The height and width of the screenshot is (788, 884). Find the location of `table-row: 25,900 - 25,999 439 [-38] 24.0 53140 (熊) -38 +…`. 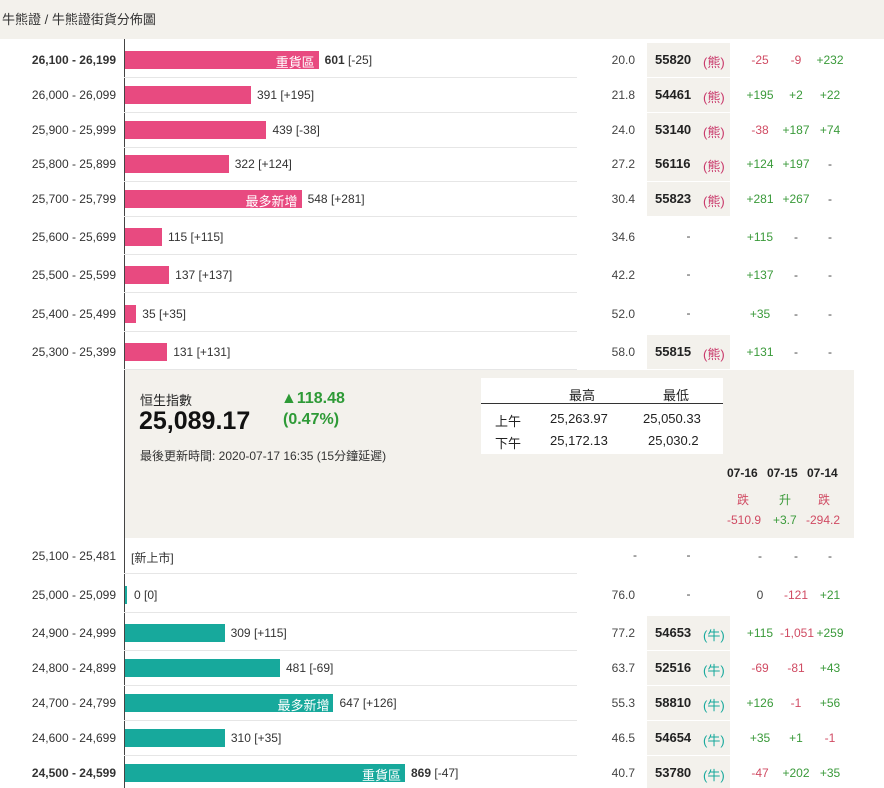

table-row: 25,900 - 25,999 439 [-38] 24.0 53140 (熊) -38 +… is located at coordinates (442, 130).